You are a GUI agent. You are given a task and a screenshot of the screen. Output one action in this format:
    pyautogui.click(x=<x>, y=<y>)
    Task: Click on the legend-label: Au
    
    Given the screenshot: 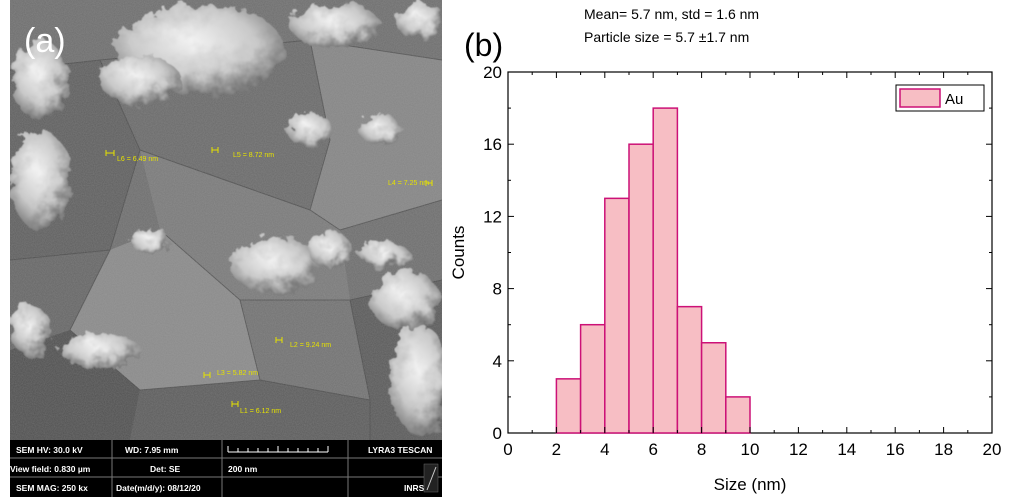 What is the action you would take?
    pyautogui.click(x=954, y=99)
    